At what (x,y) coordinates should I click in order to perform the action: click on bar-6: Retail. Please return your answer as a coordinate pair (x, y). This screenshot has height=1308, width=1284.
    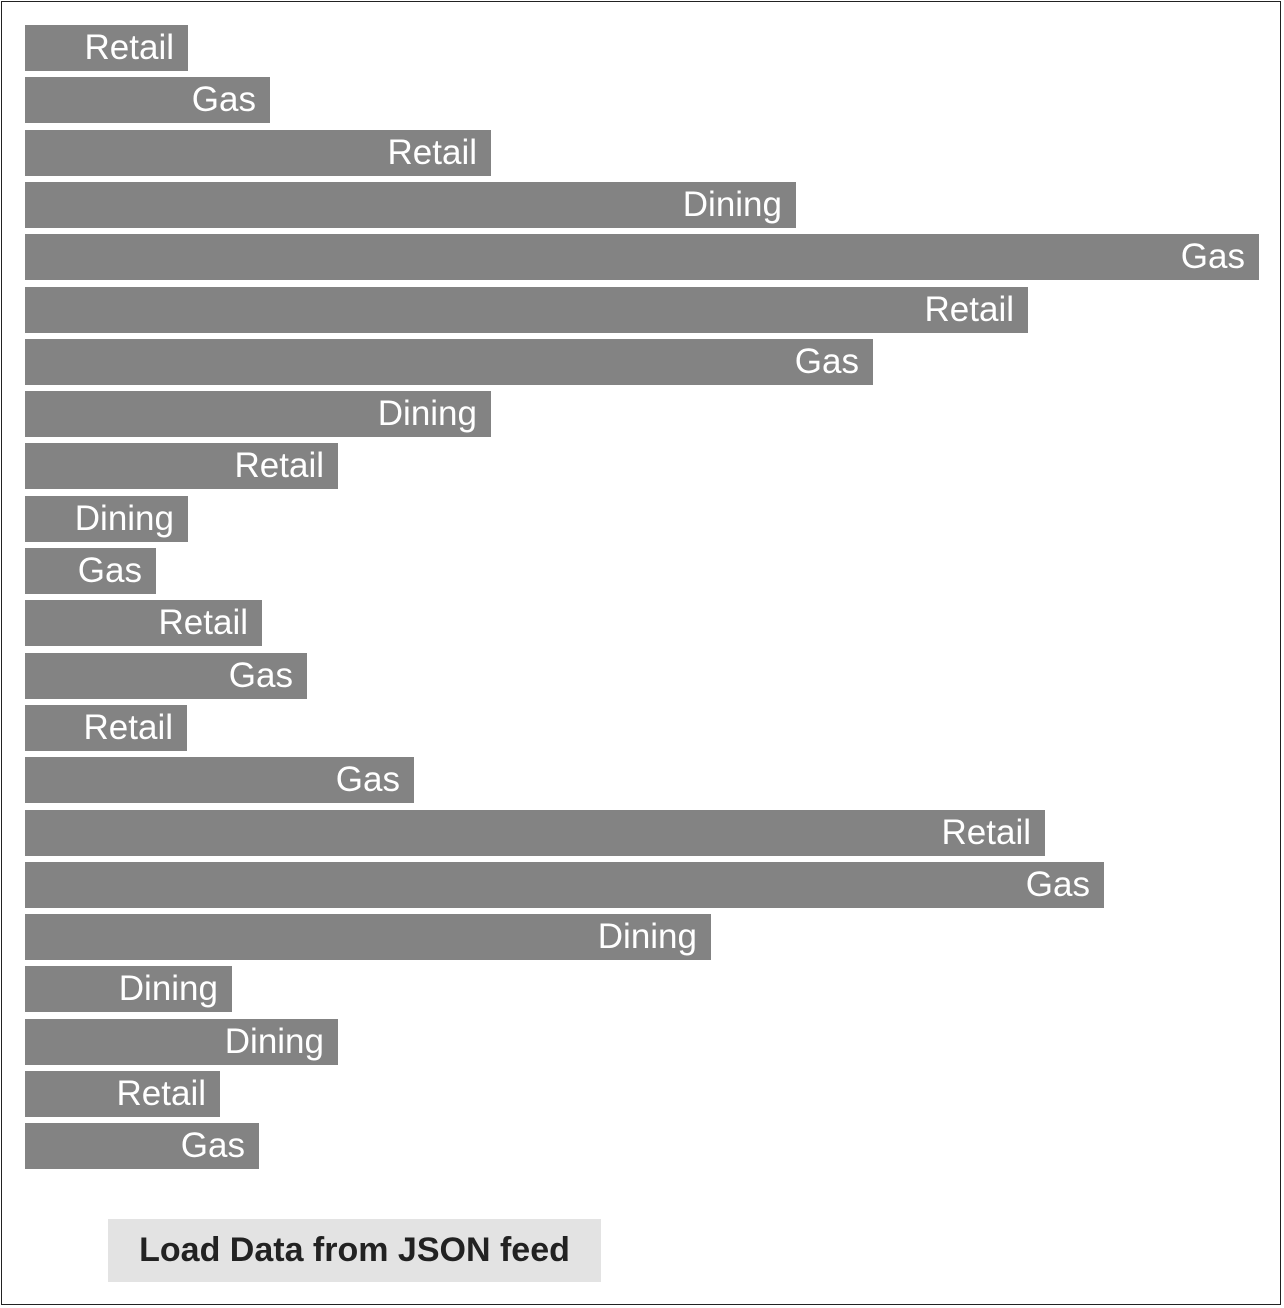
    Looking at the image, I should click on (526, 310).